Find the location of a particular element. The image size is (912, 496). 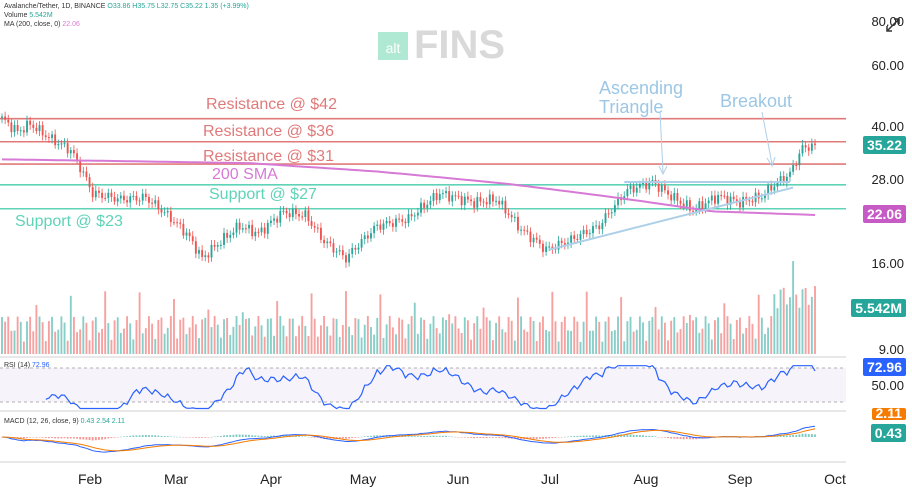

fullscreen-icon is located at coordinates (893, 25).